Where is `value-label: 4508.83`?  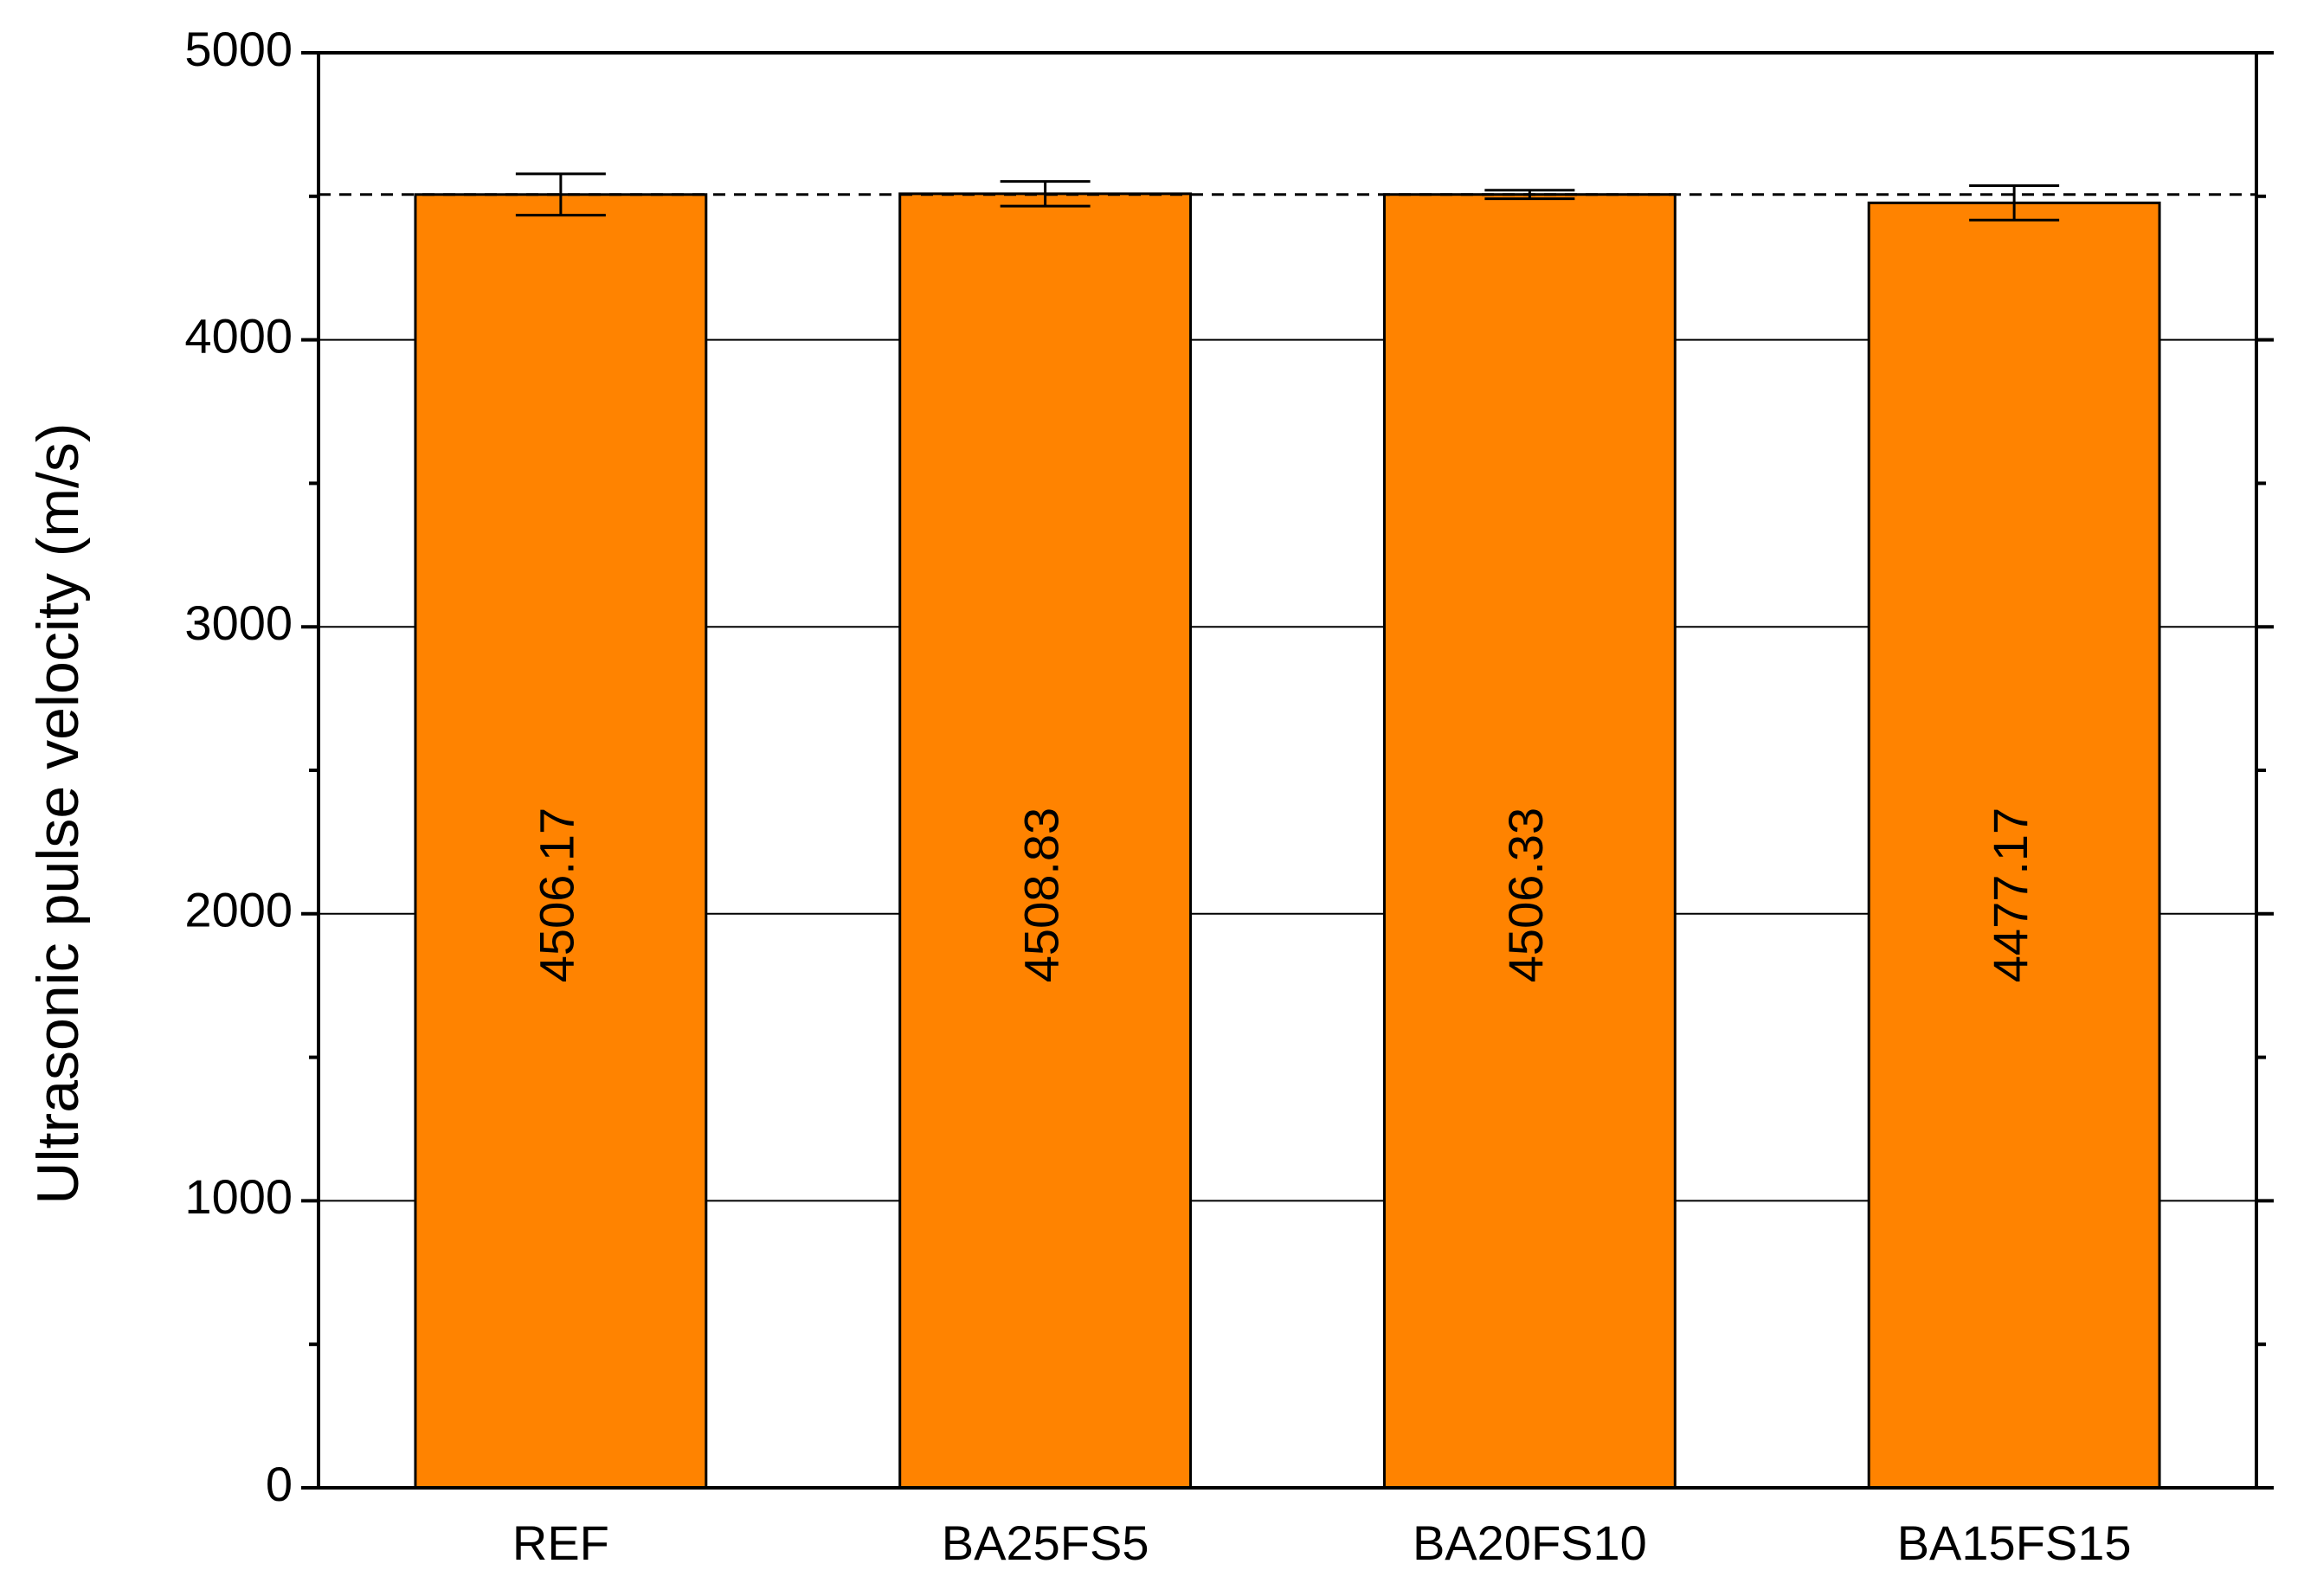 value-label: 4508.83 is located at coordinates (1041, 895).